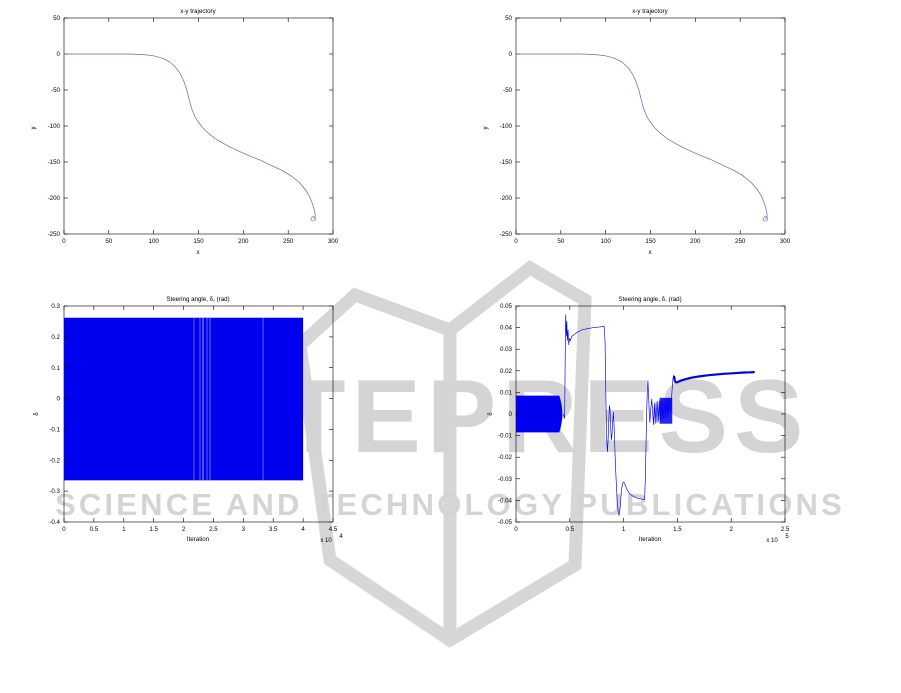  What do you see at coordinates (539, 414) in the screenshot?
I see `initial-oscillation-blob` at bounding box center [539, 414].